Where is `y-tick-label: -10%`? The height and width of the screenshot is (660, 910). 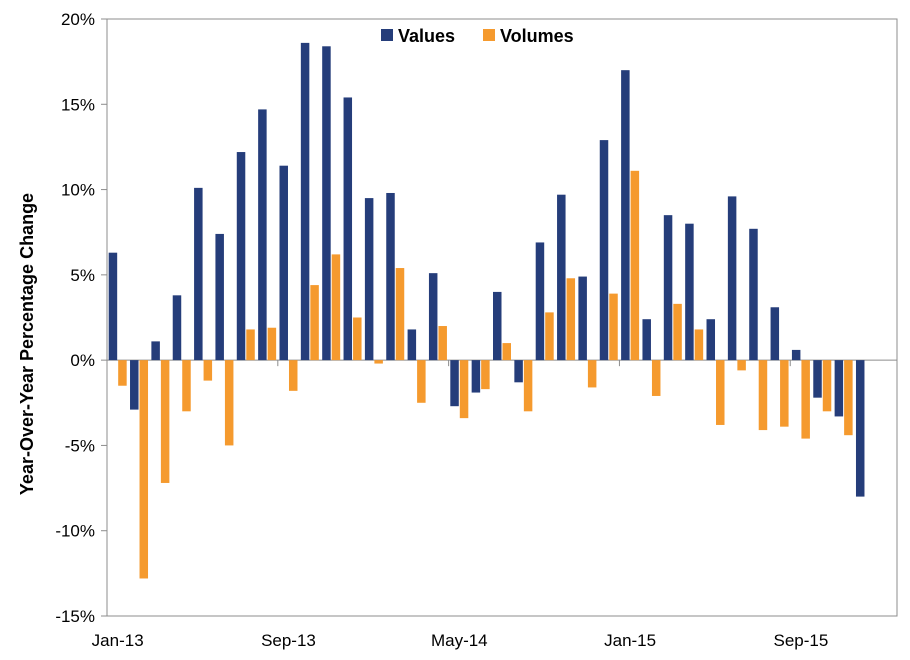
y-tick-label: -10% is located at coordinates (75, 531).